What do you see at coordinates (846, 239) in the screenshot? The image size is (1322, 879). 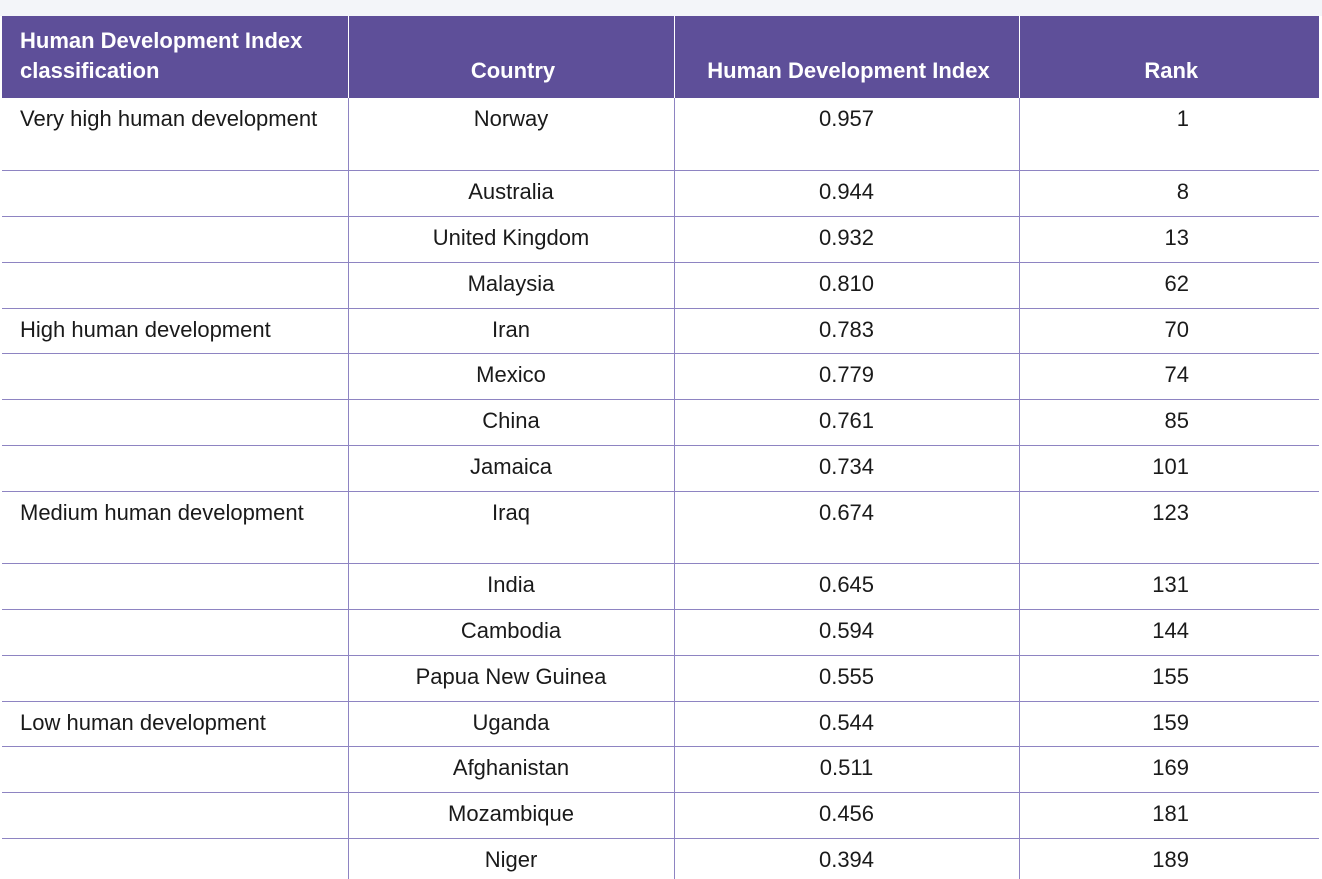 I see `cell-index: 0.932` at bounding box center [846, 239].